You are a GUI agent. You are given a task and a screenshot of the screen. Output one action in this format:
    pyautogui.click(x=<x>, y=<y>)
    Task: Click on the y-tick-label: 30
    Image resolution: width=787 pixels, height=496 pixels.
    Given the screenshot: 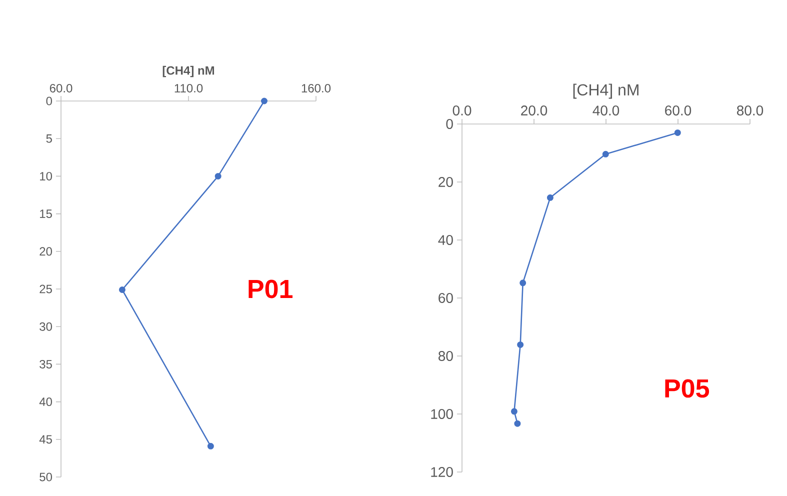 What is the action you would take?
    pyautogui.click(x=46, y=326)
    